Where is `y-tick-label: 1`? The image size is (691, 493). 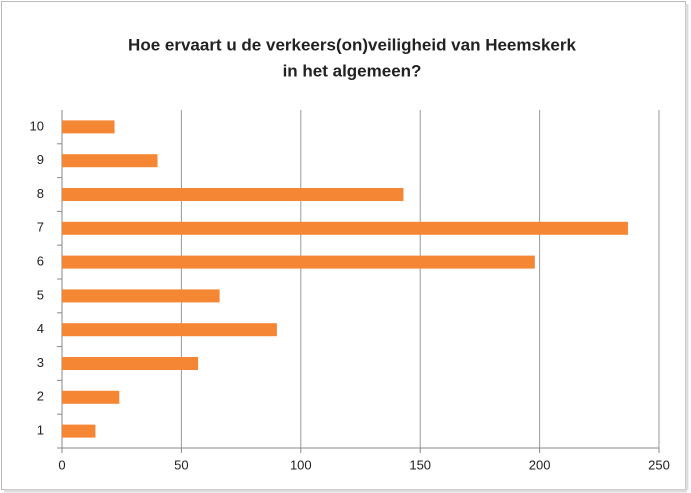 y-tick-label: 1 is located at coordinates (40, 430).